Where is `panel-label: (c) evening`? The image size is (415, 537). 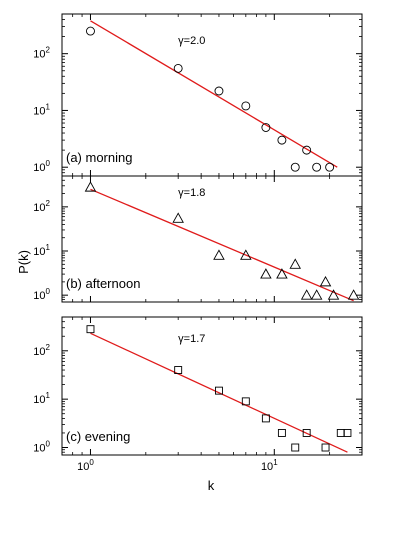
panel-label: (c) evening is located at coordinates (98, 436).